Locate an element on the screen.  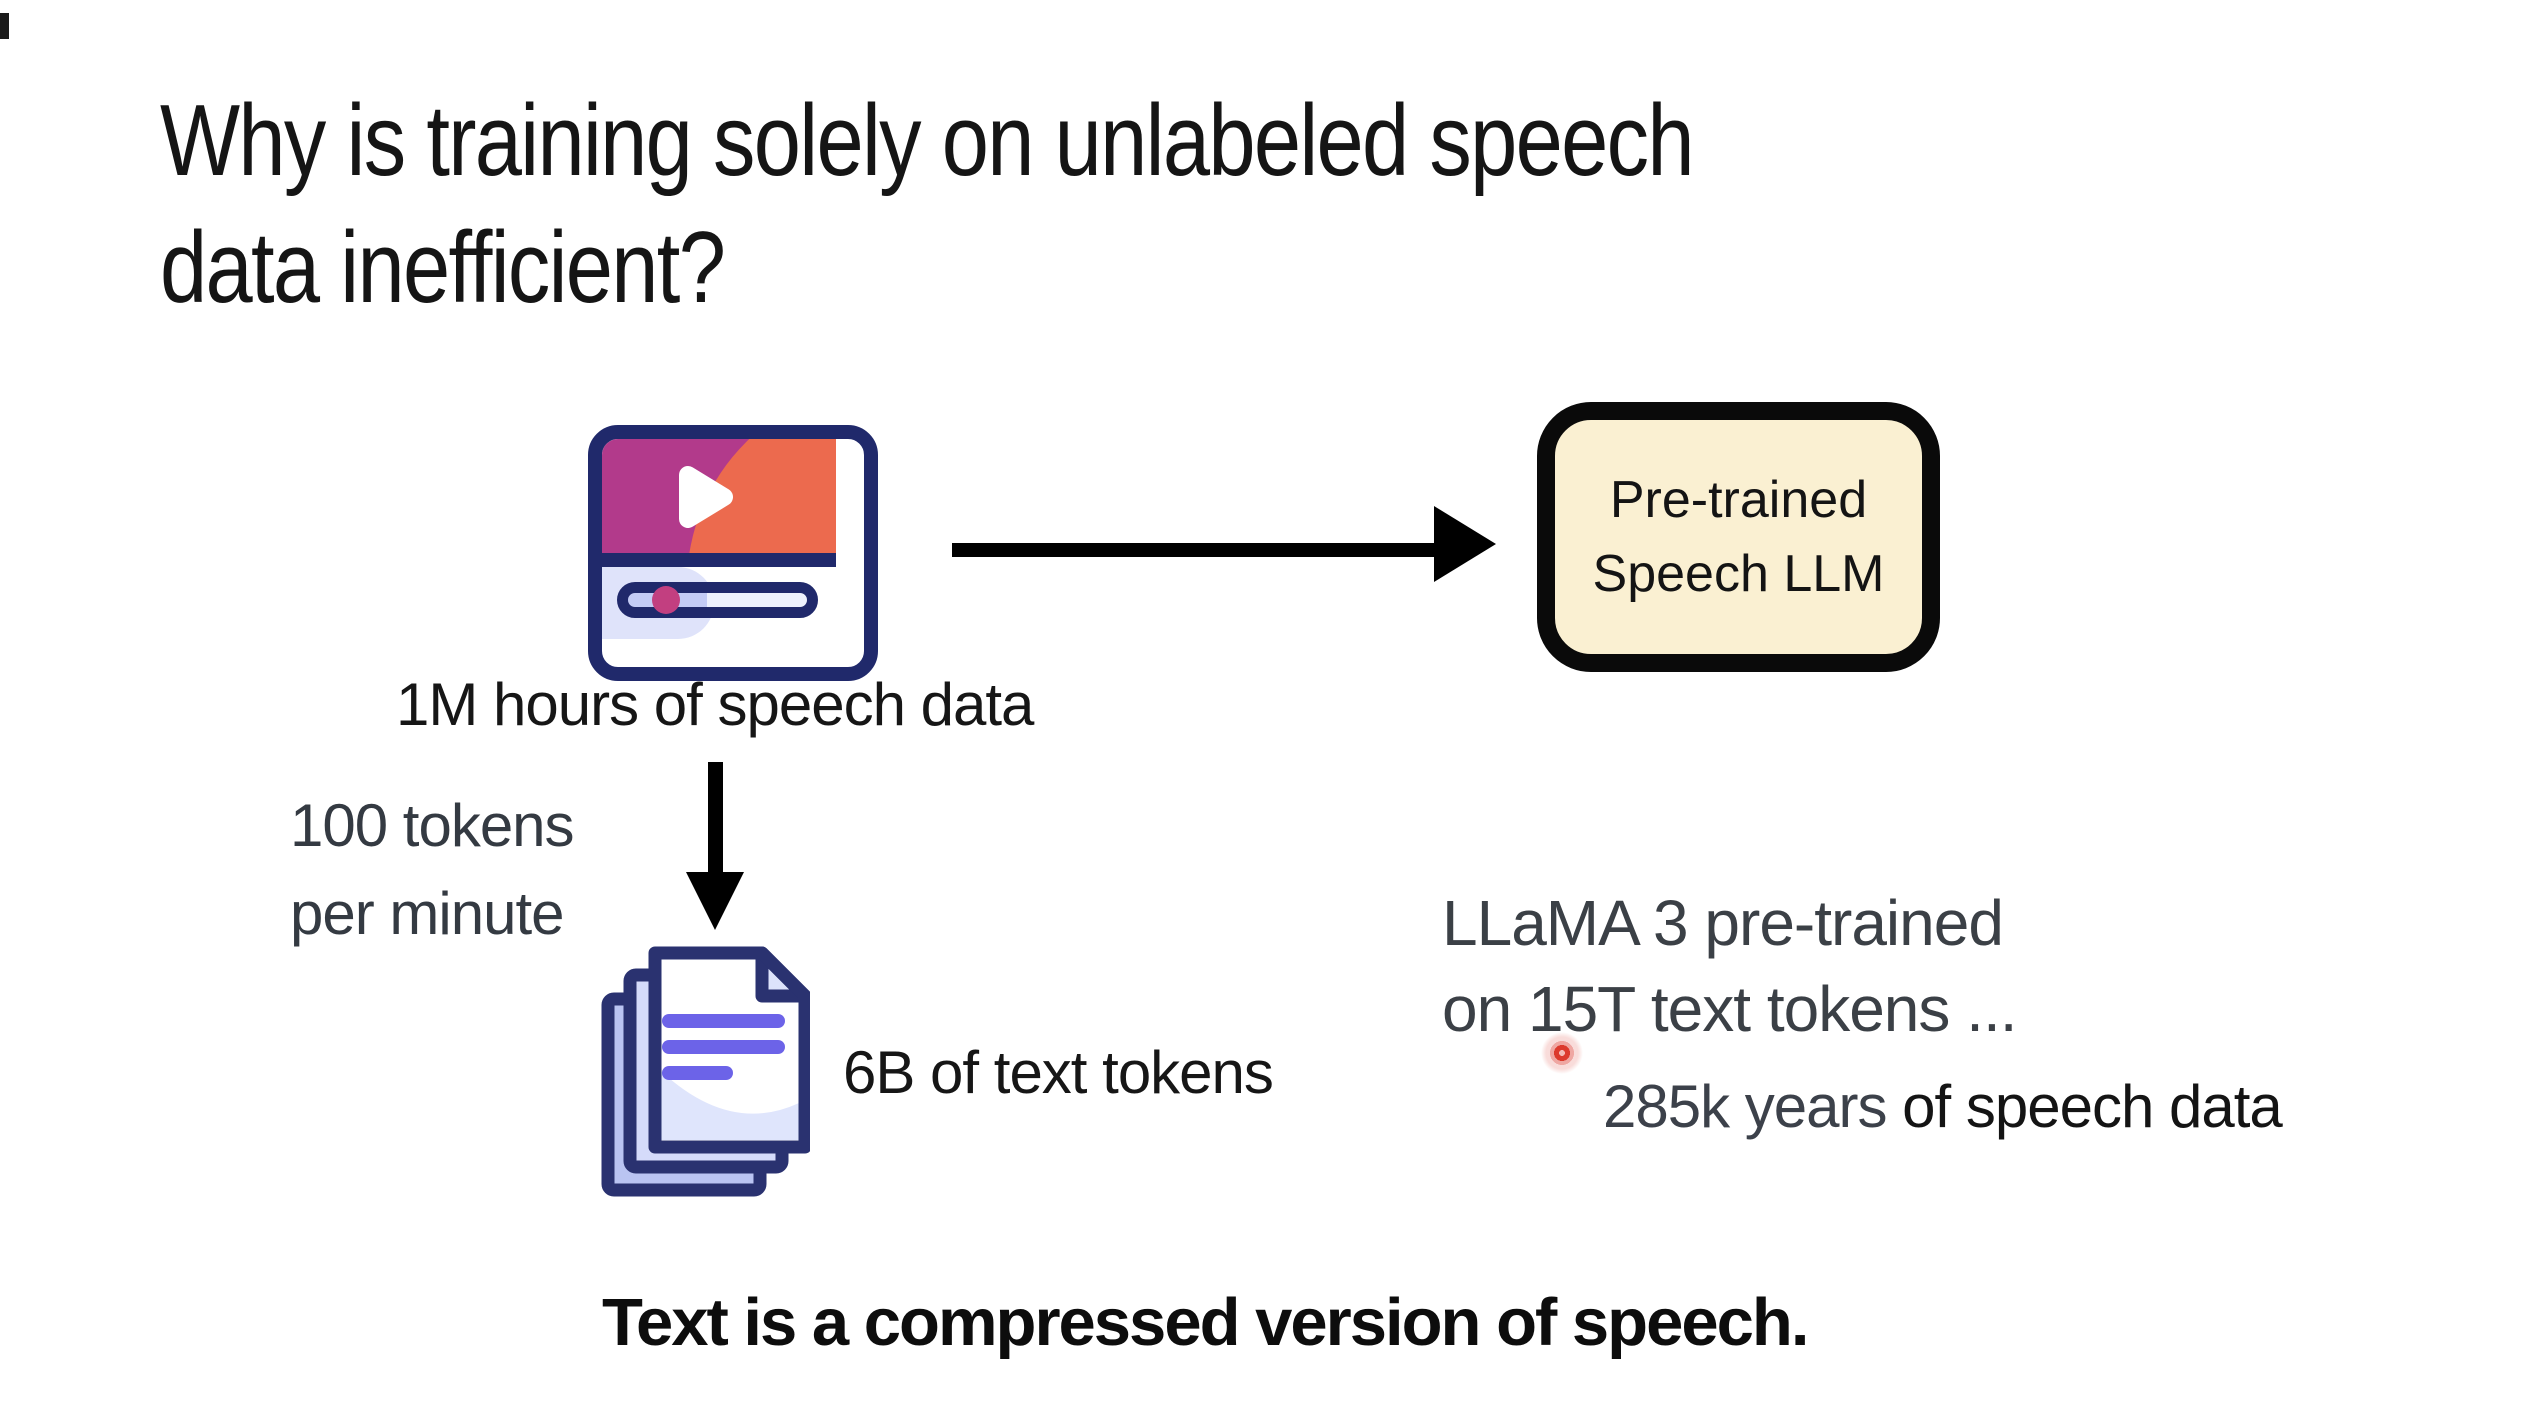
documents-icon is located at coordinates (706, 1070).